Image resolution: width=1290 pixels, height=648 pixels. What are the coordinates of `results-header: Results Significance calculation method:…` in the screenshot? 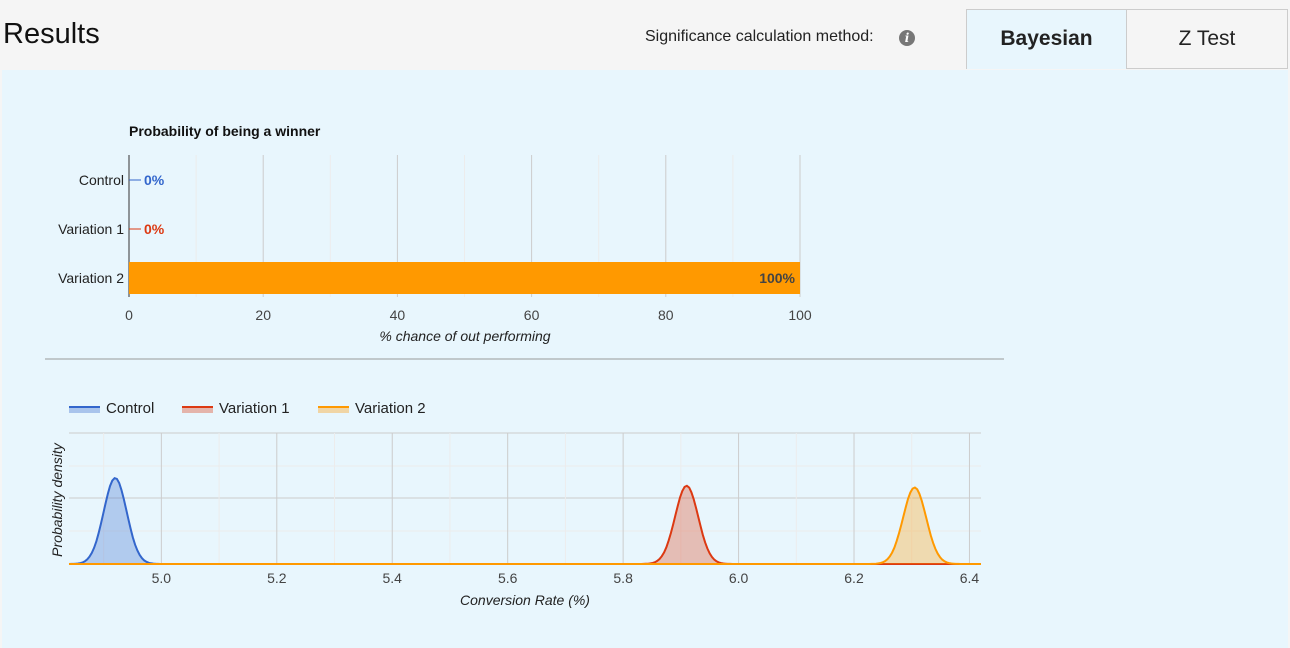 It's located at (645, 35).